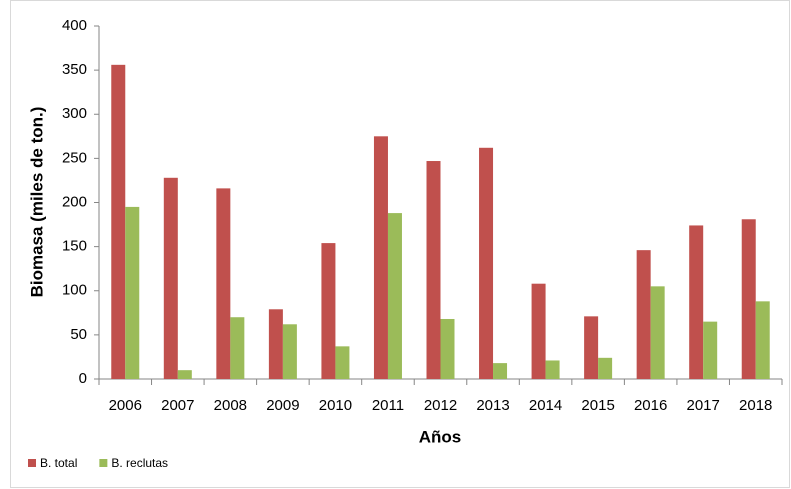 The image size is (791, 489). Describe the element at coordinates (545, 405) in the screenshot. I see `x-tick-label: 2014` at that location.